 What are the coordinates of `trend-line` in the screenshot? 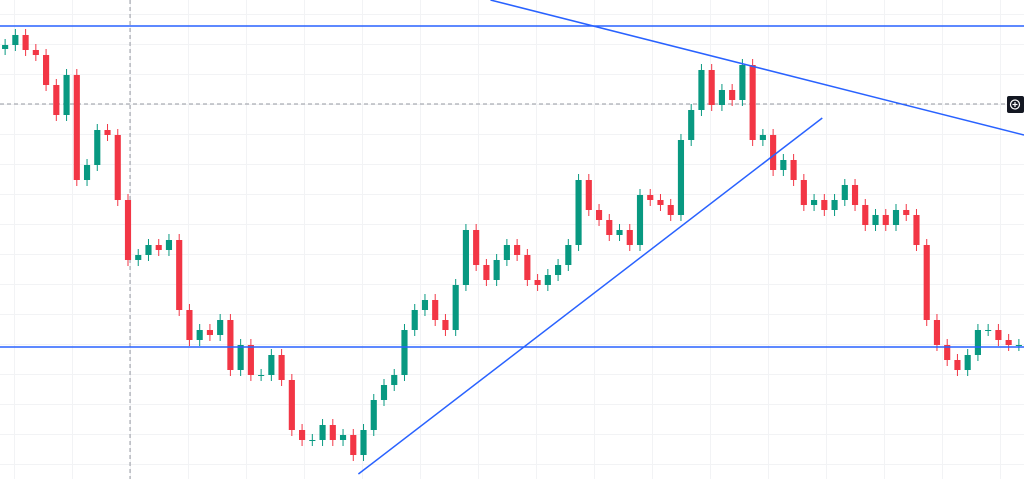 It's located at (757, 68).